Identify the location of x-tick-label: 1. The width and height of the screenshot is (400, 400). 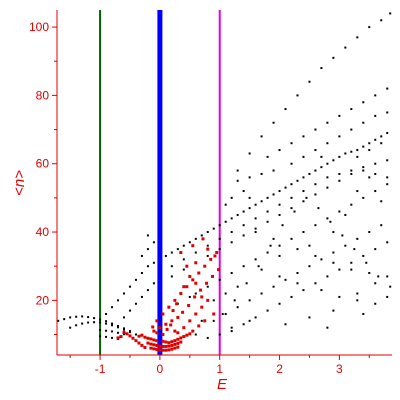
(219, 369).